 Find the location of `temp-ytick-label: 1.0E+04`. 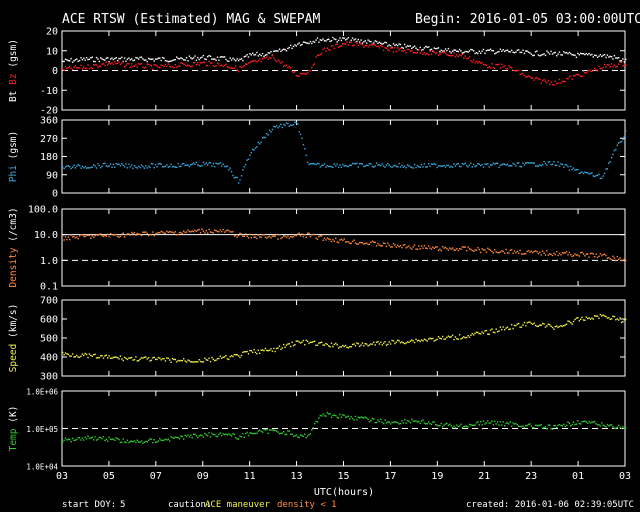

temp-ytick-label: 1.0E+04 is located at coordinates (42, 467).